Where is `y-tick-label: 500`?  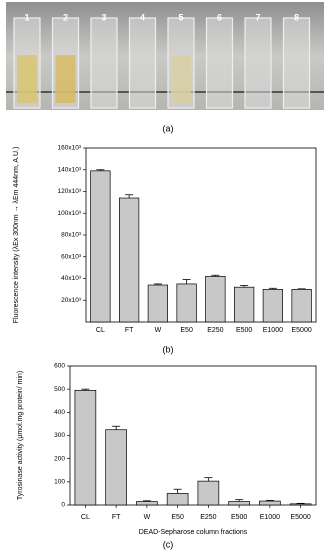
y-tick-label: 500 is located at coordinates (59, 389).